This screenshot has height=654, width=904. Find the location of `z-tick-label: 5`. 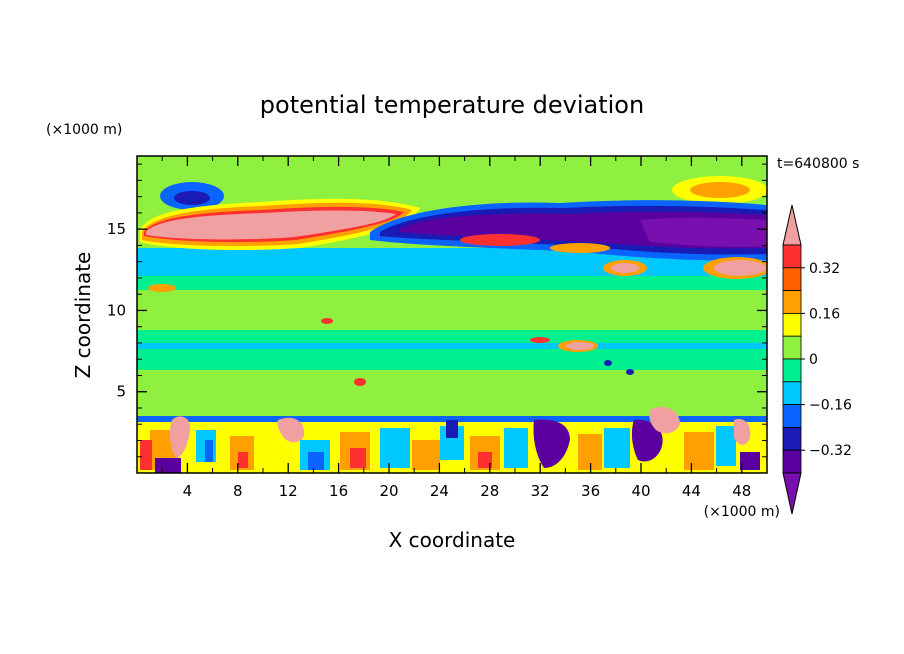

z-tick-label: 5 is located at coordinates (121, 392).